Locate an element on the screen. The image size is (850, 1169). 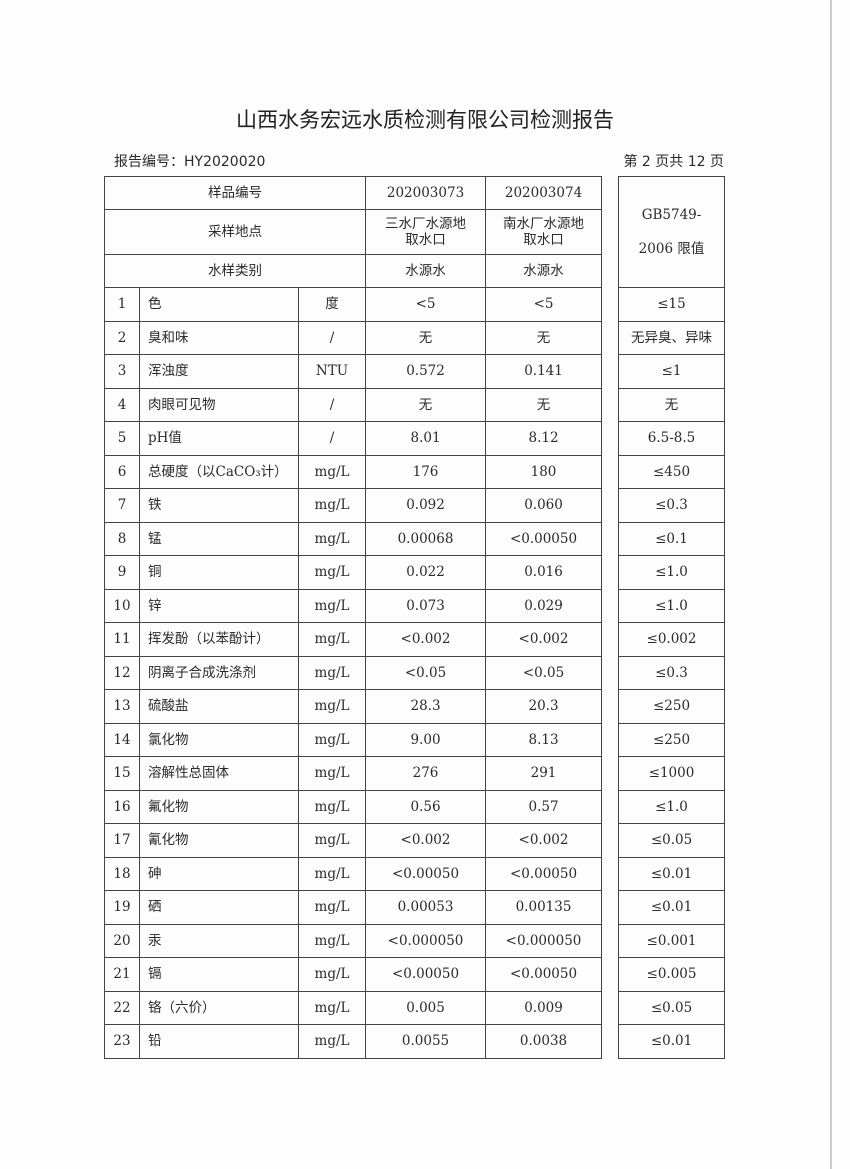
sample-no-2: 202003074 is located at coordinates (544, 193).